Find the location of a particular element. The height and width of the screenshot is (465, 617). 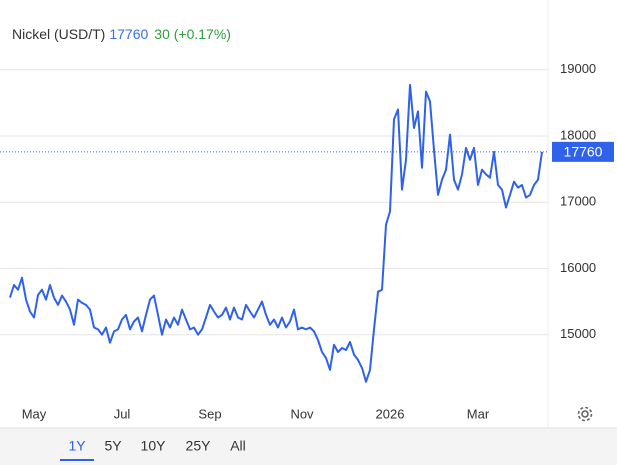

range-button: 5Y is located at coordinates (113, 446).